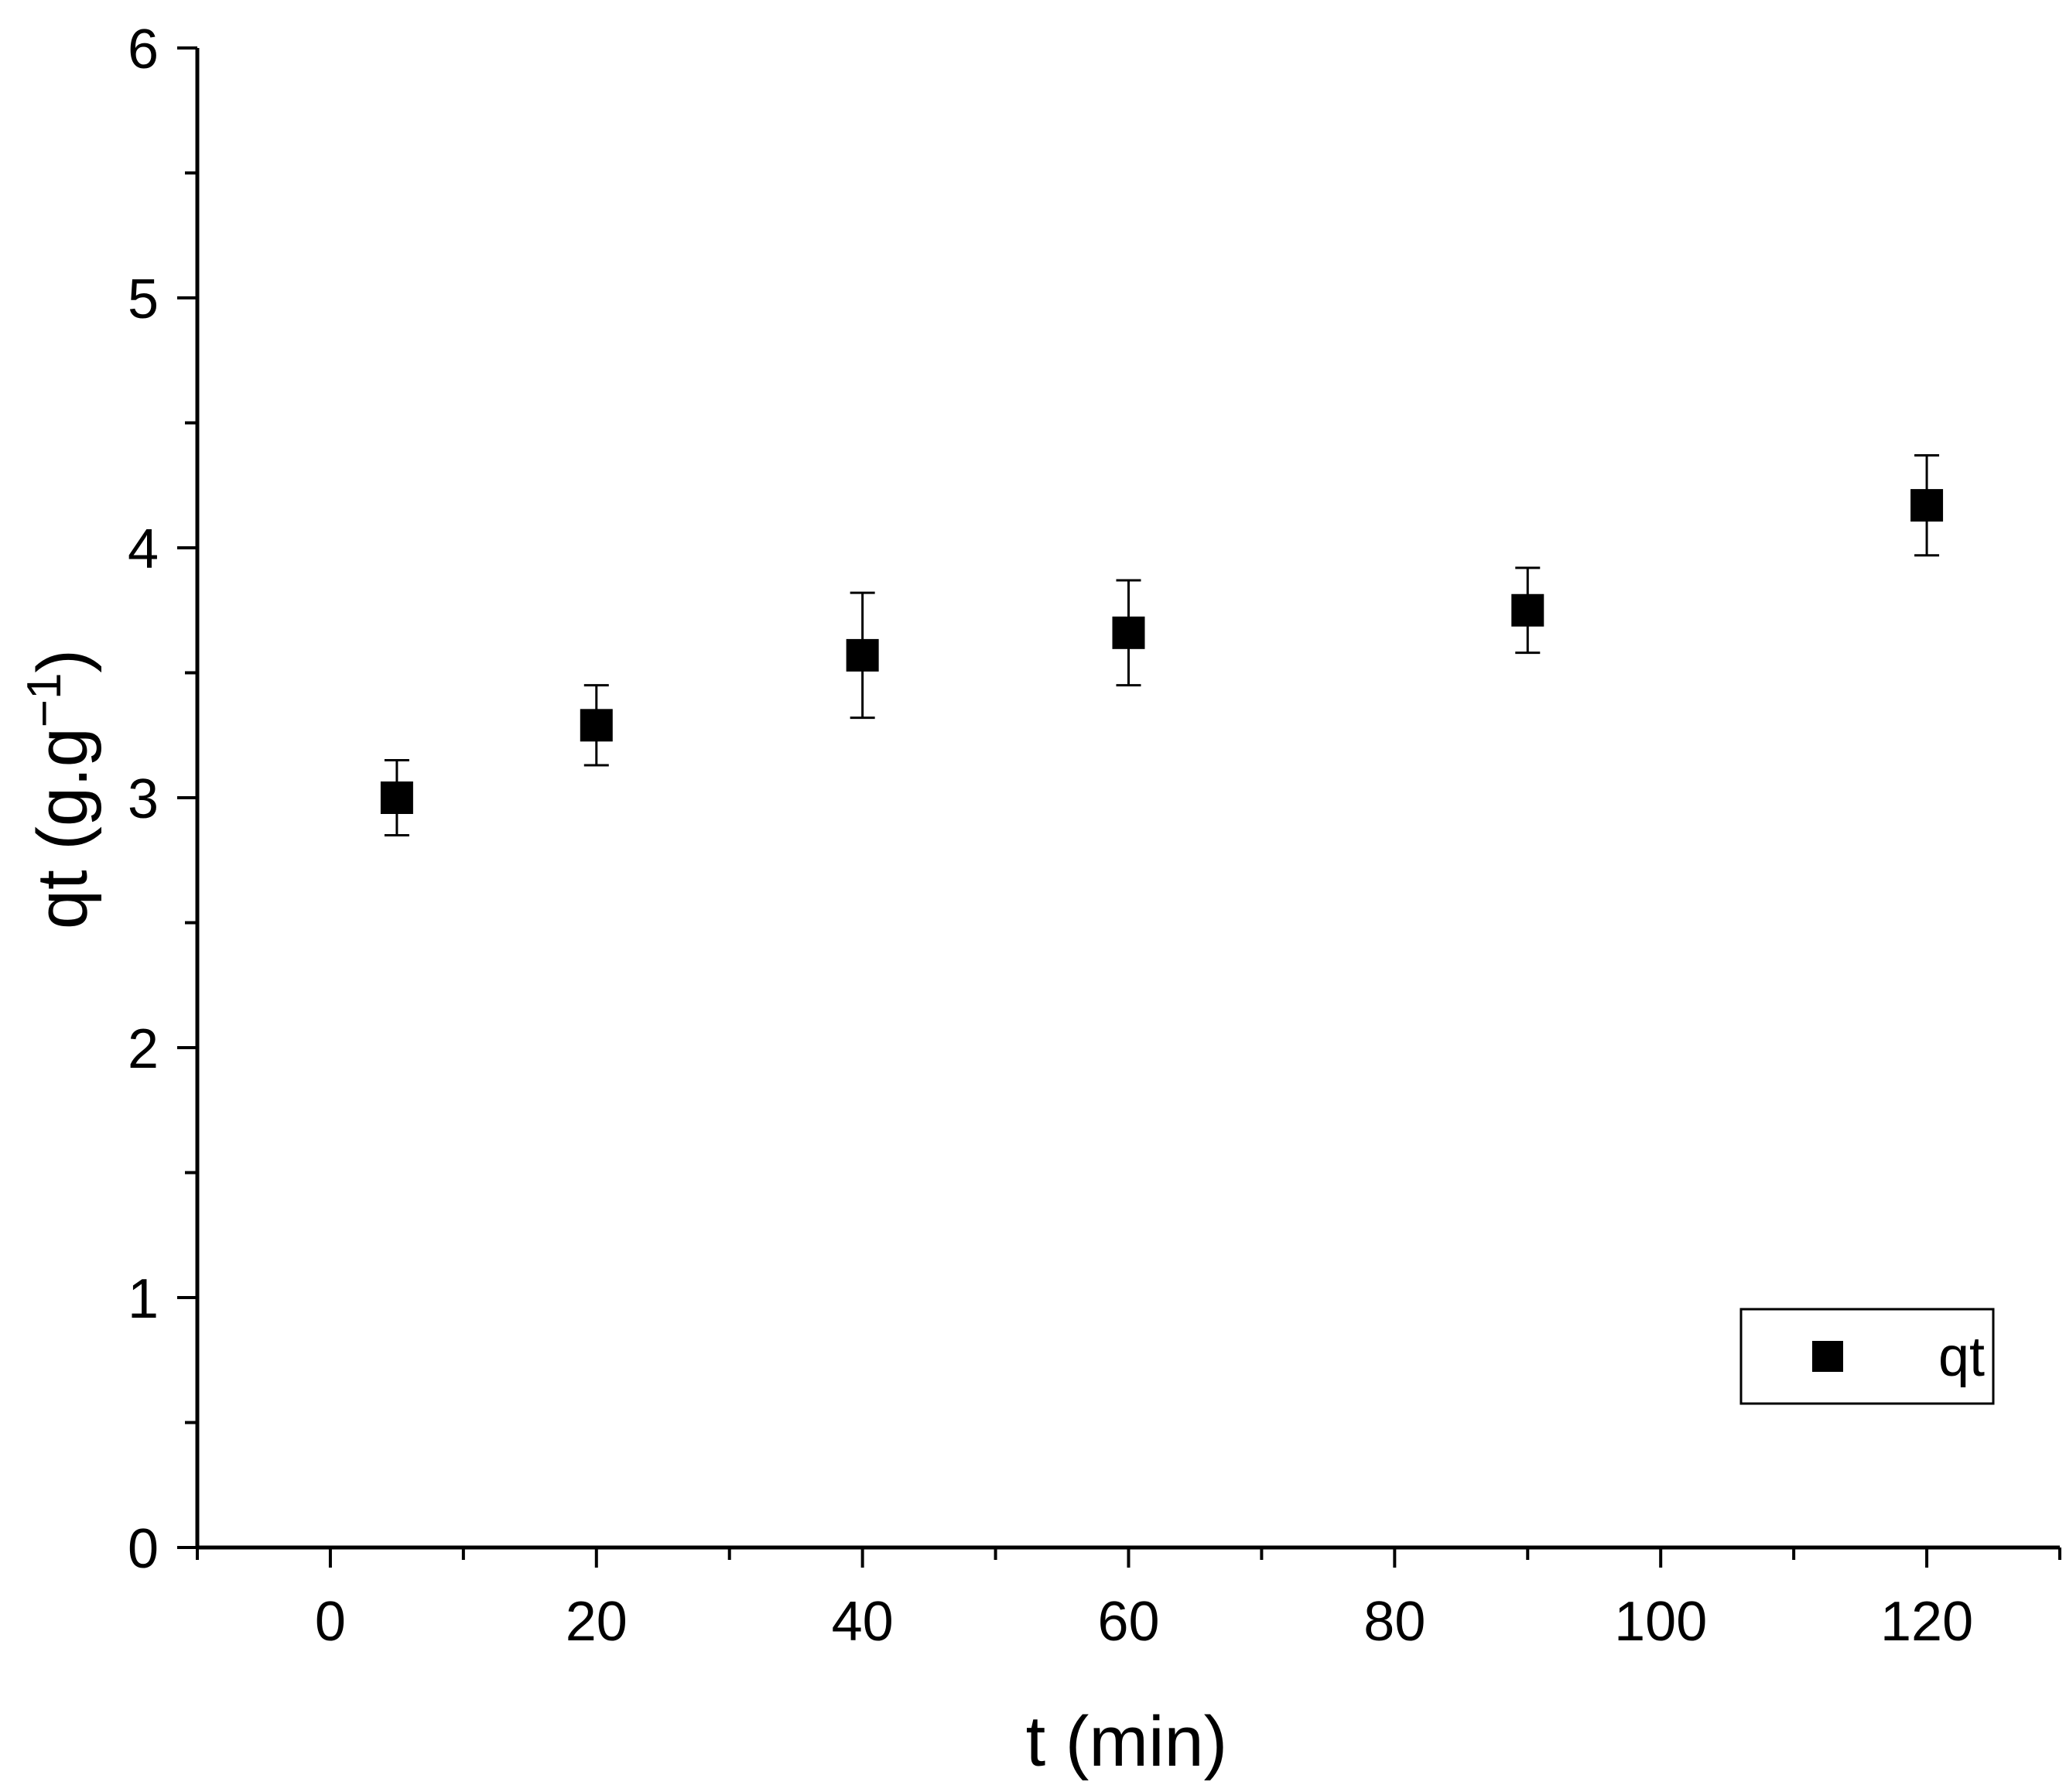 This screenshot has height=1792, width=2066. I want to click on x-axis-title: t (min), so click(1127, 1741).